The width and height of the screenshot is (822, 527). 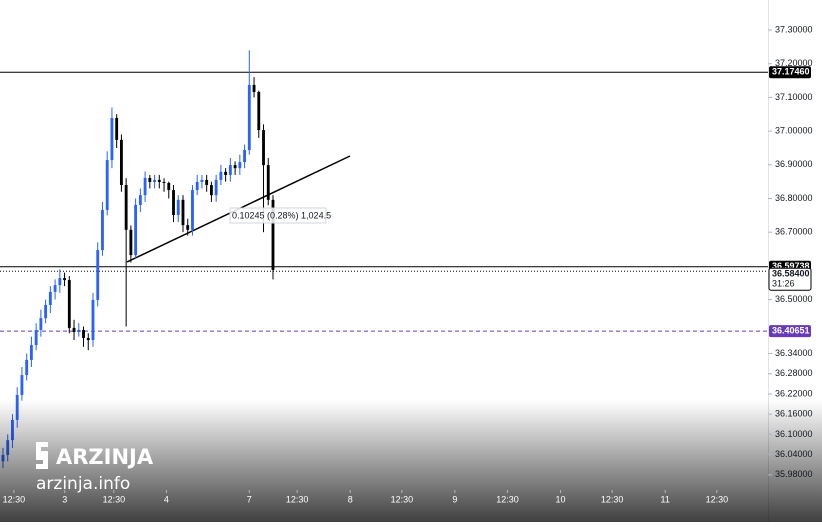 I want to click on y-tick-label: 36.04000, so click(x=794, y=454).